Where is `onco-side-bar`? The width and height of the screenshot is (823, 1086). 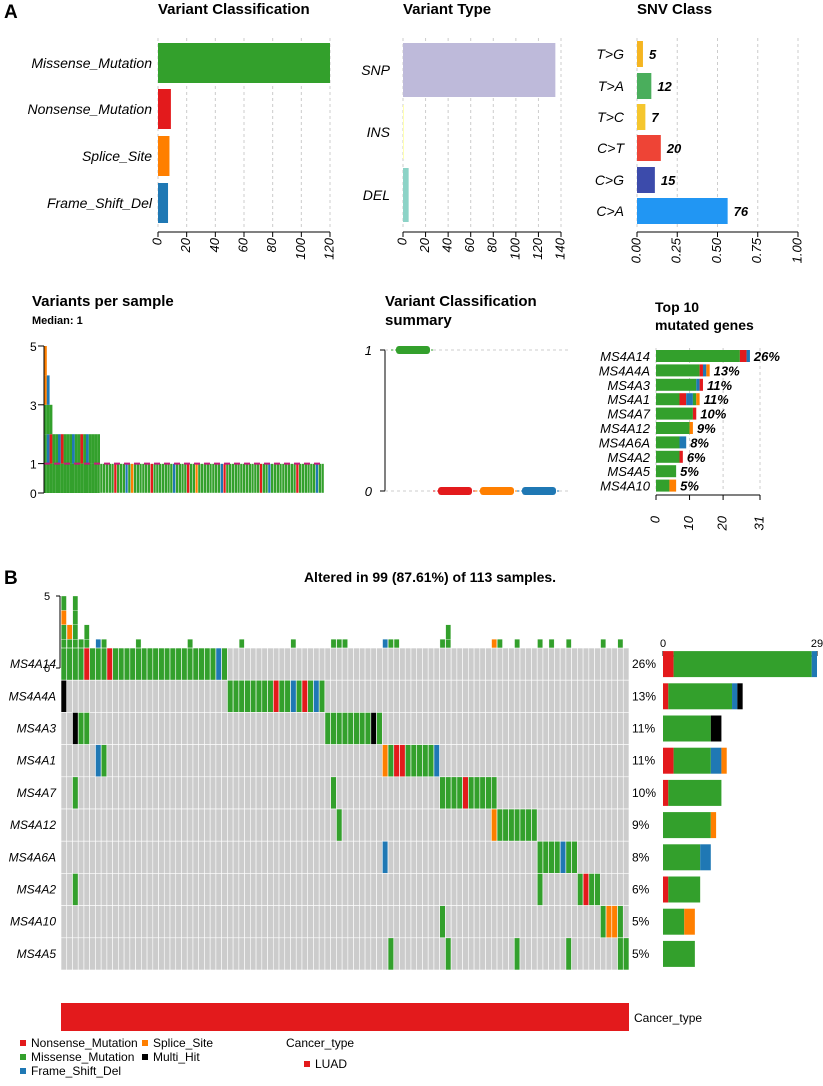
onco-side-bar is located at coordinates (679, 953).